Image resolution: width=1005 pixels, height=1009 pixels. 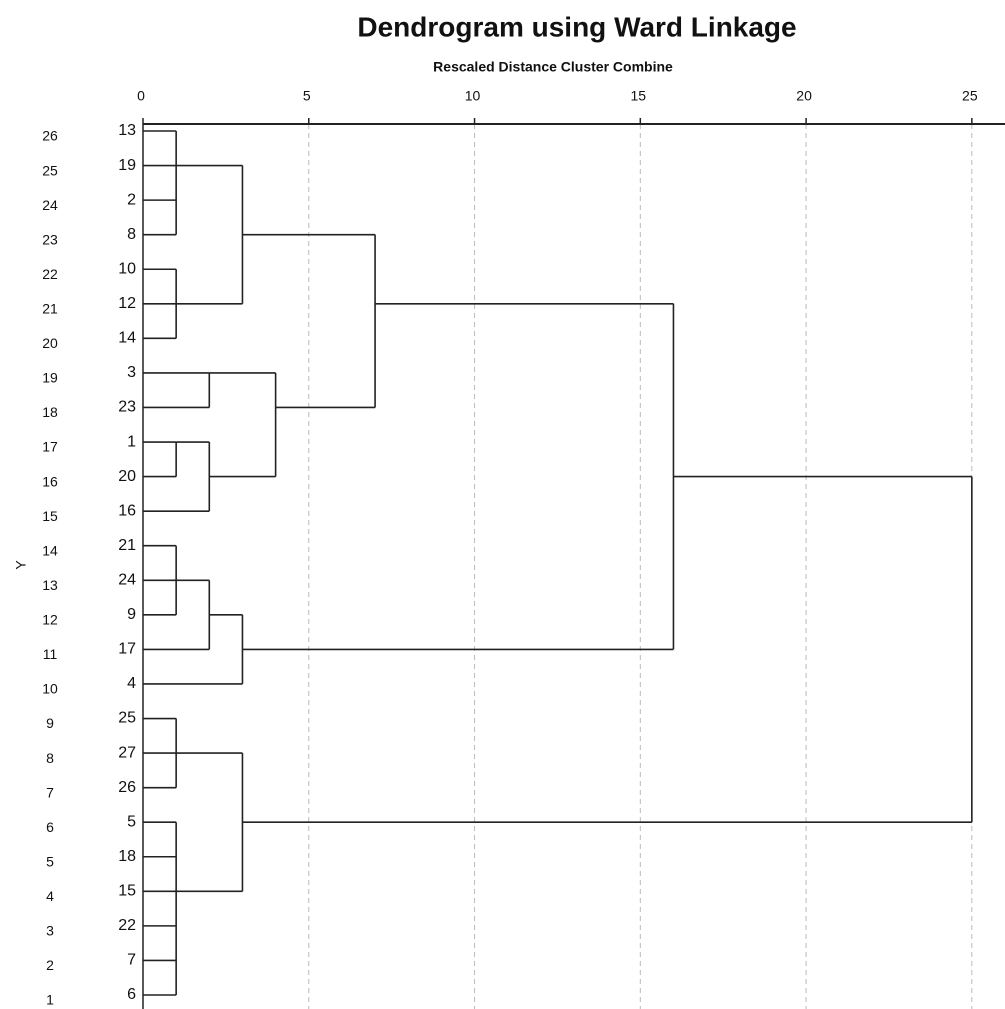 I want to click on row-label: 16, so click(x=50, y=481).